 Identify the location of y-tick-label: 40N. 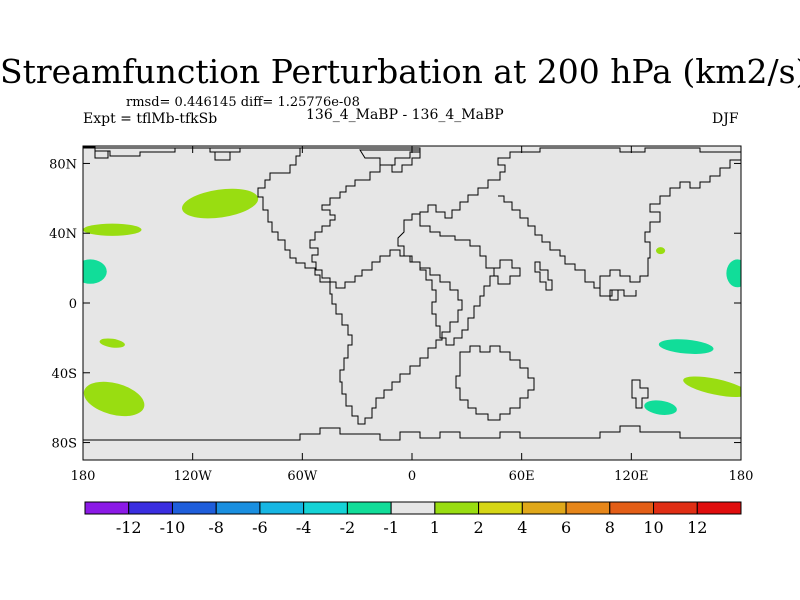
(63, 234).